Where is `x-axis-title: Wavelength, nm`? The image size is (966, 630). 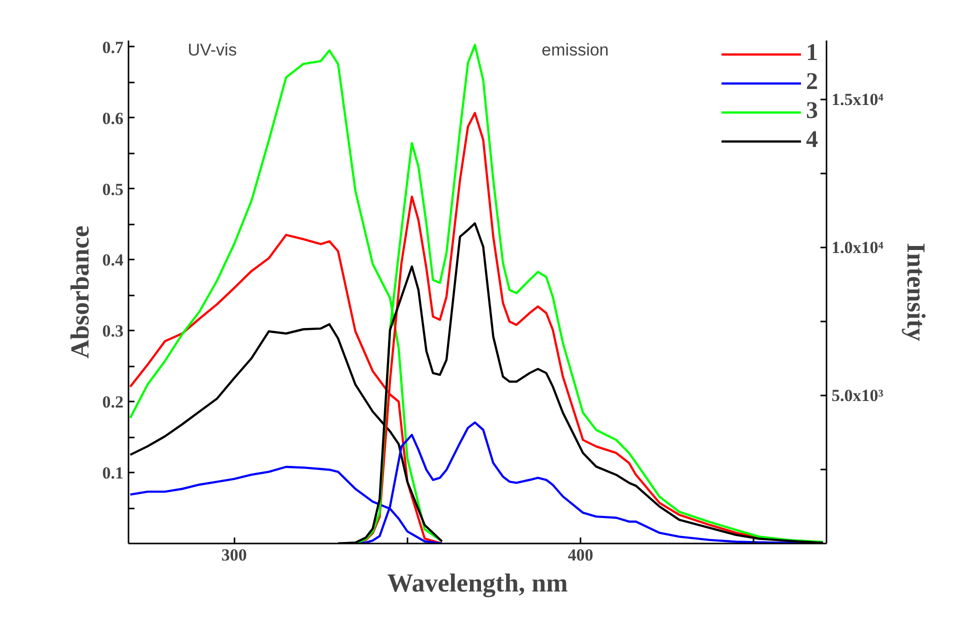
x-axis-title: Wavelength, nm is located at coordinates (477, 583).